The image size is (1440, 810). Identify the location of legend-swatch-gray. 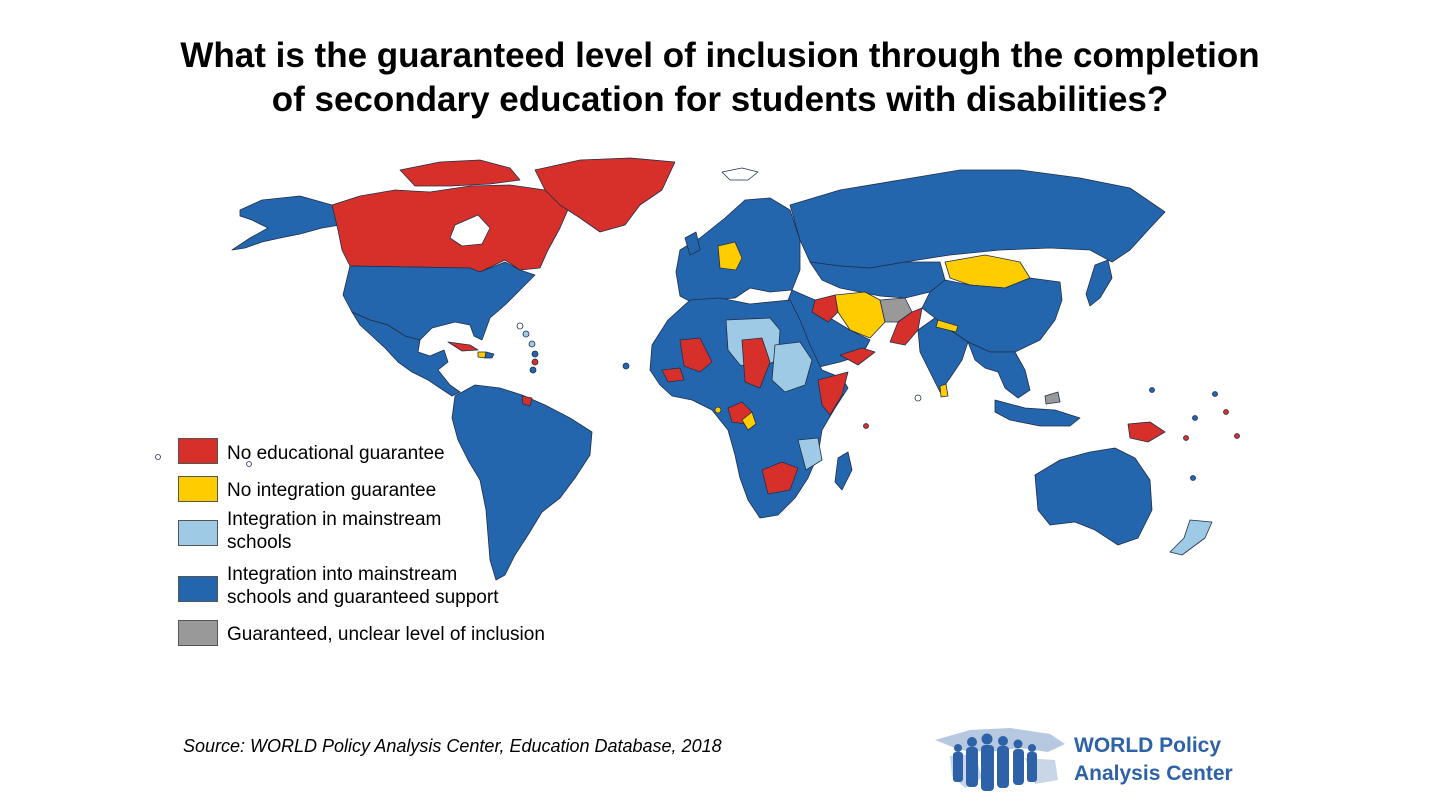
(198, 633).